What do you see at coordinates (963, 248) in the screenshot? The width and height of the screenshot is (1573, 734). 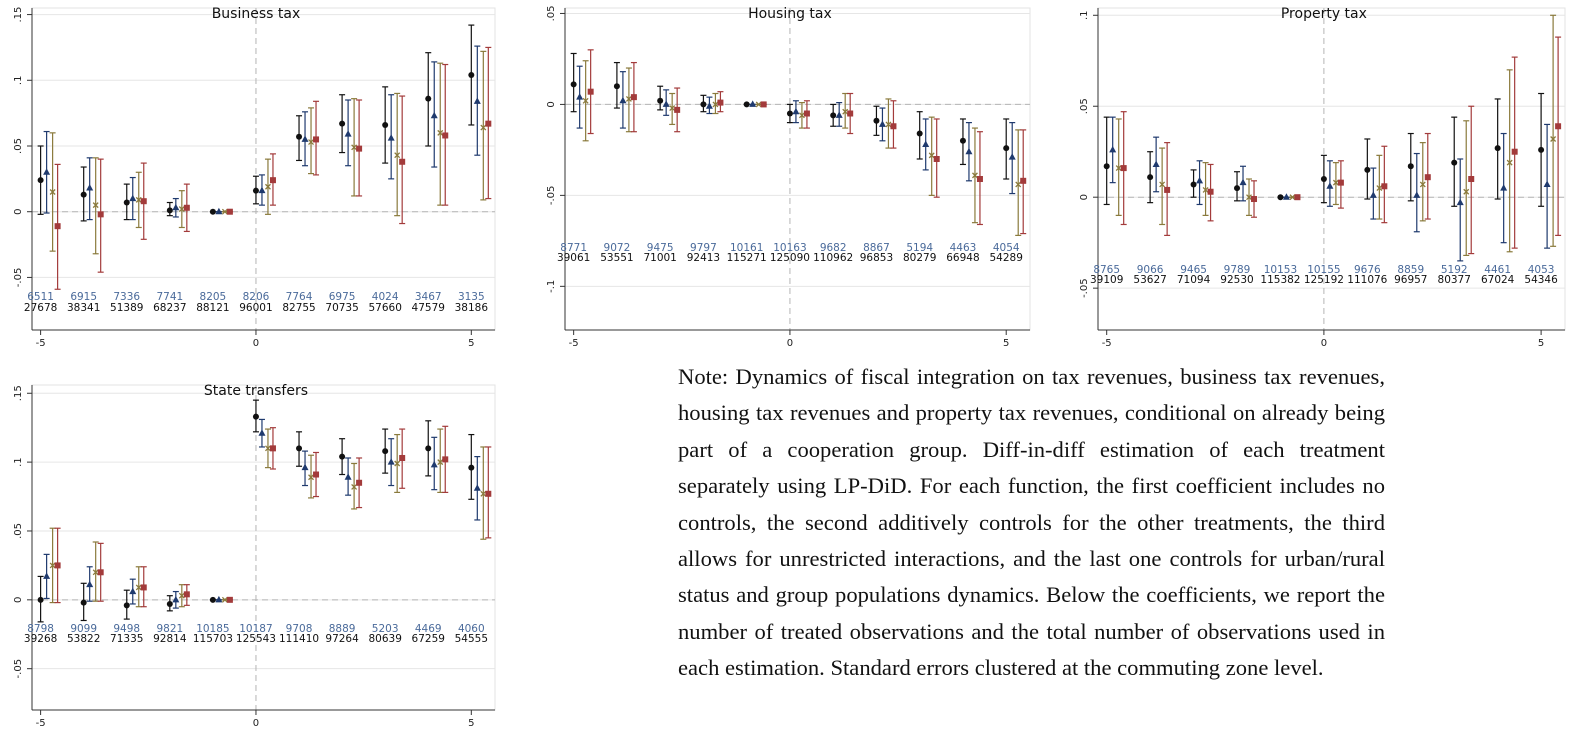 I see `treated-count: 4463` at bounding box center [963, 248].